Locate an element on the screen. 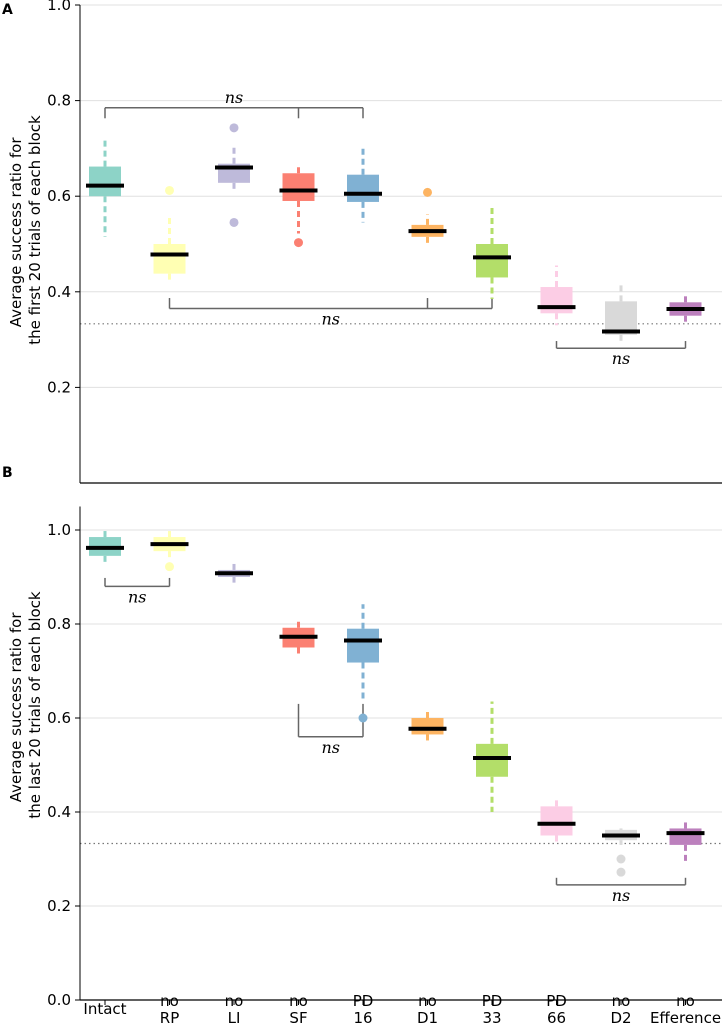 This screenshot has width=722, height=1025. panel-a-box-nod2 is located at coordinates (621, 312).